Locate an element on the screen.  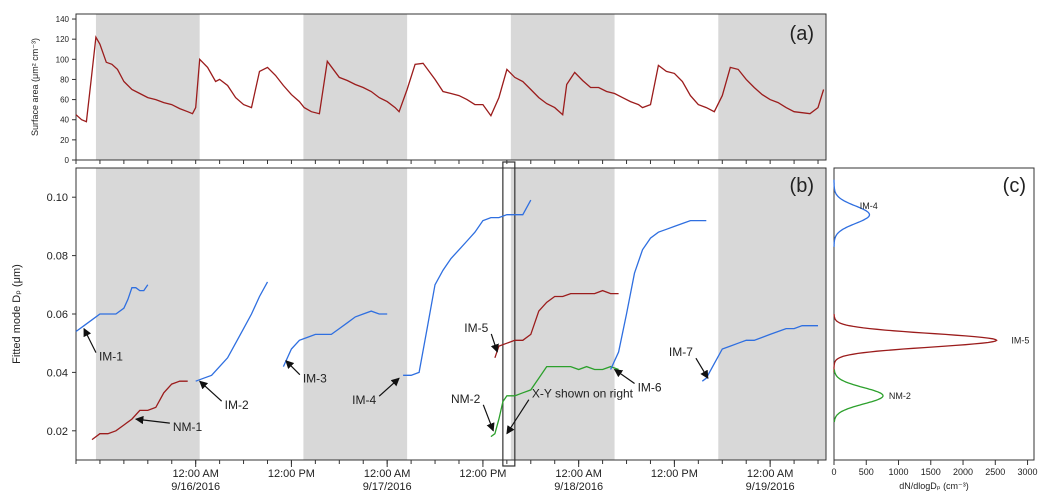
panel-a-label: (a) is located at coordinates (802, 34).